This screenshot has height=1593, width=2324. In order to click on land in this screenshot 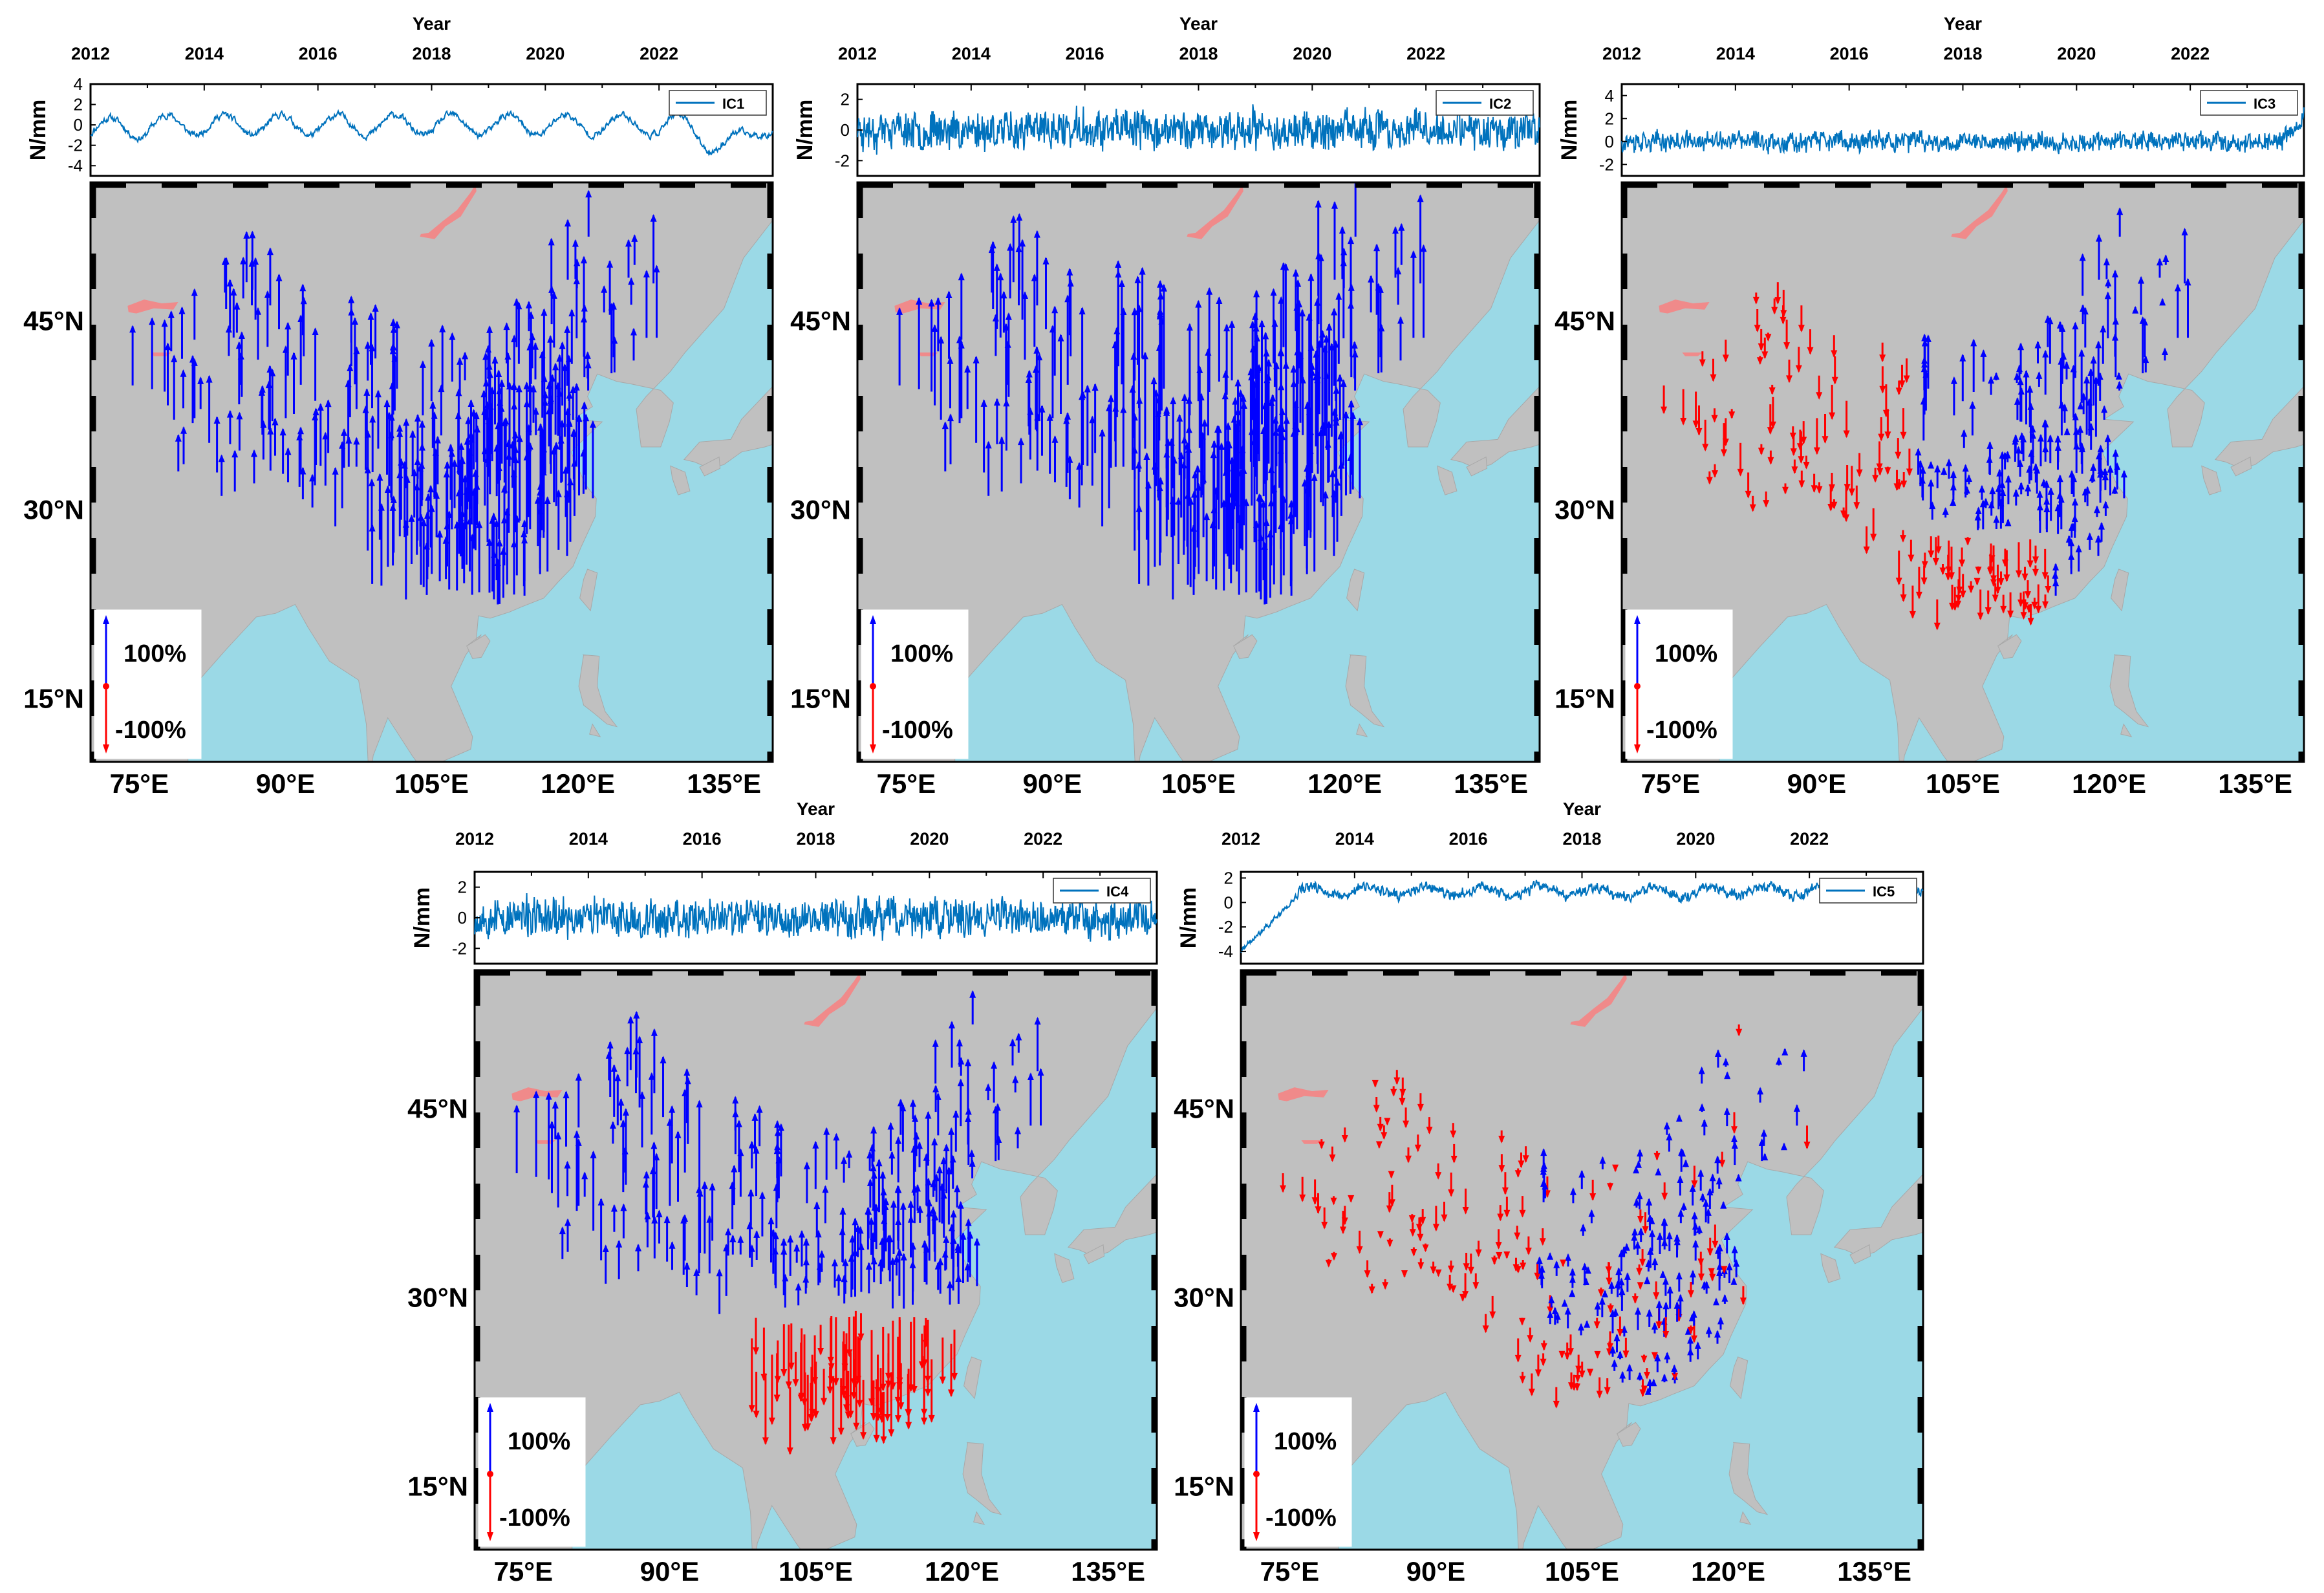, I will do `click(1246, 646)`.